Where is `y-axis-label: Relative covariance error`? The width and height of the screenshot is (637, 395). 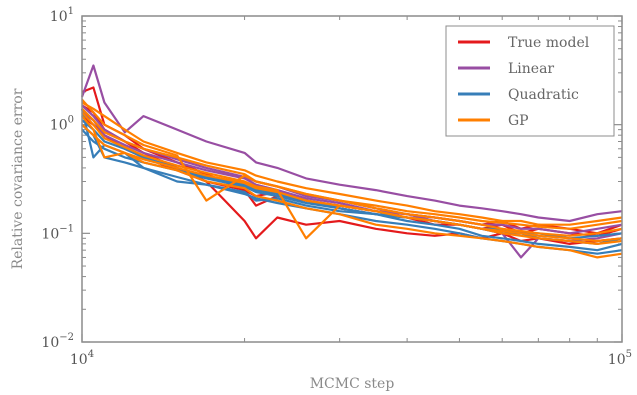 y-axis-label: Relative covariance error is located at coordinates (18, 178).